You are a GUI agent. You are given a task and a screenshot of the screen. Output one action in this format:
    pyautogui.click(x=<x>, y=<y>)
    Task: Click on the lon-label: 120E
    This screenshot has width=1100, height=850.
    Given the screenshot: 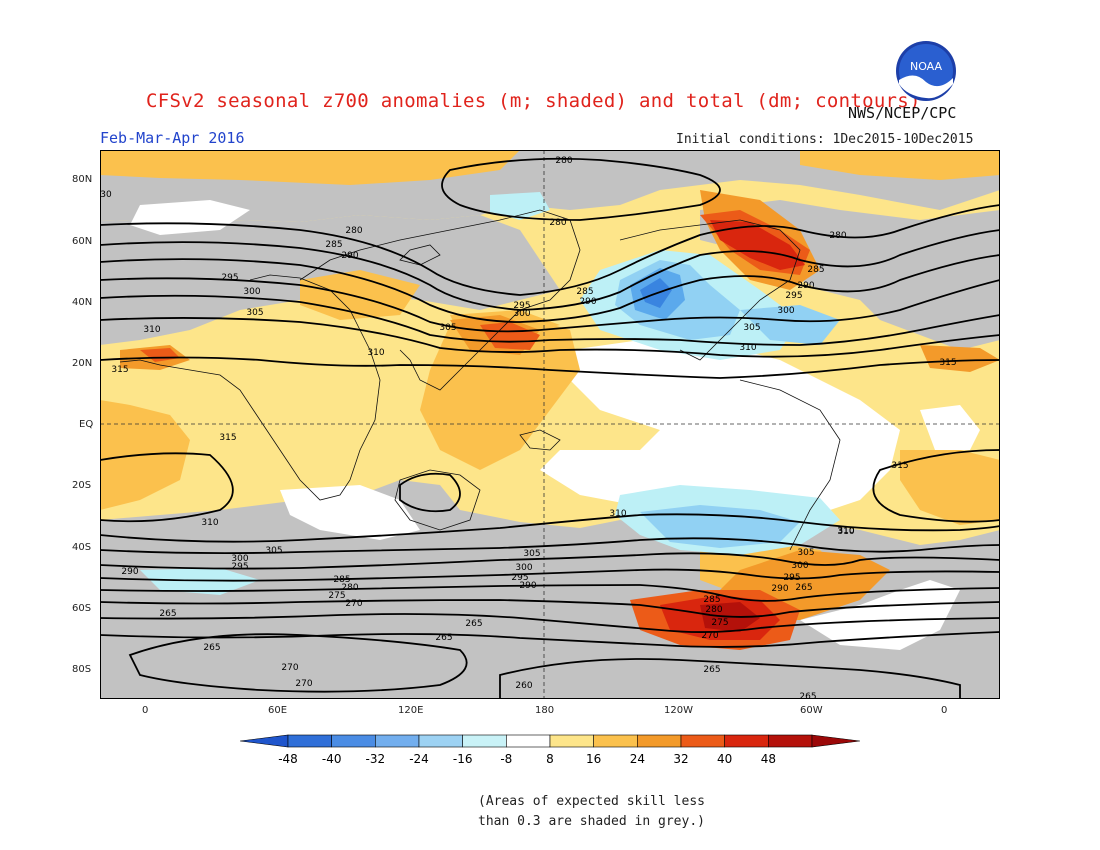 What is the action you would take?
    pyautogui.click(x=411, y=710)
    